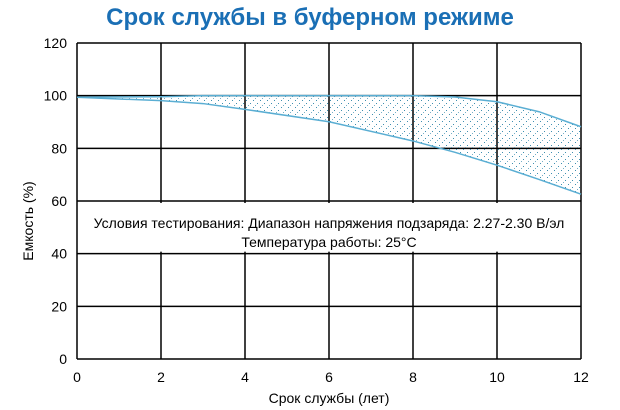  I want to click on x-axis-label: Срок службы (лет), so click(329, 398).